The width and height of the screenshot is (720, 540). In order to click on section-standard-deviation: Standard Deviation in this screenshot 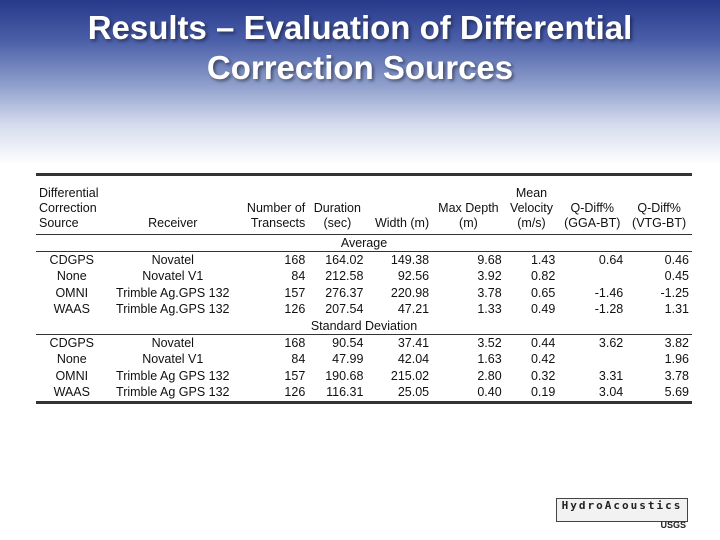, I will do `click(364, 326)`.